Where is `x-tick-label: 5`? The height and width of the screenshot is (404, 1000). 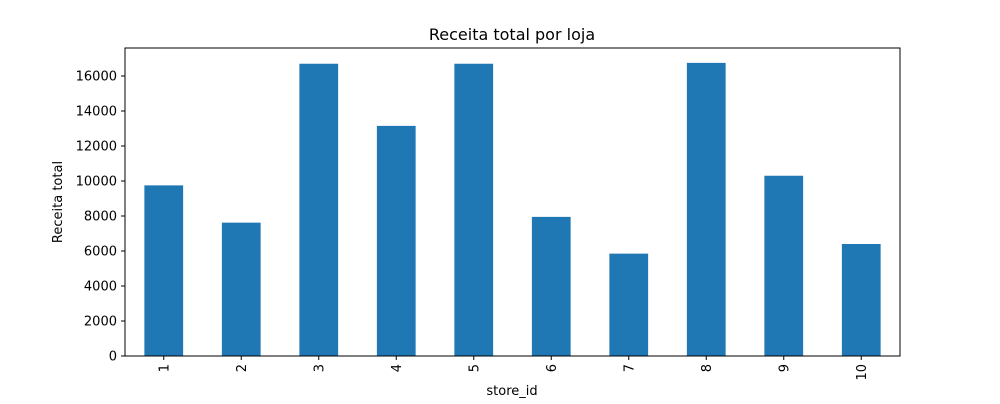 x-tick-label: 5 is located at coordinates (474, 368).